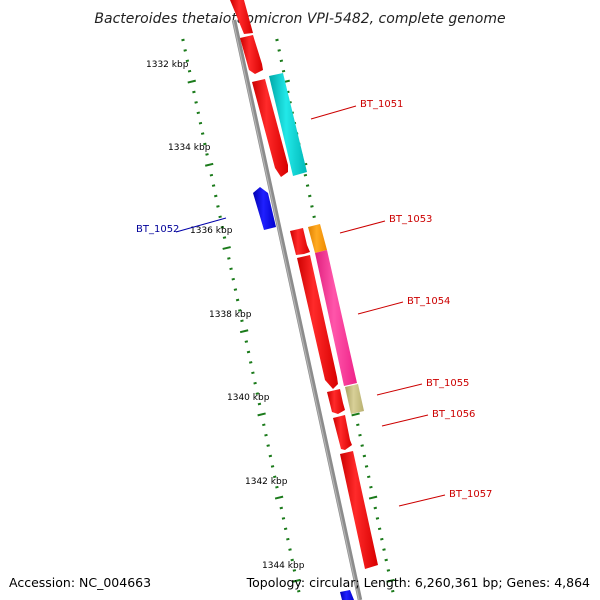  Describe the element at coordinates (211, 231) in the screenshot. I see `kbp-label-1336: 1336 kbp` at that location.